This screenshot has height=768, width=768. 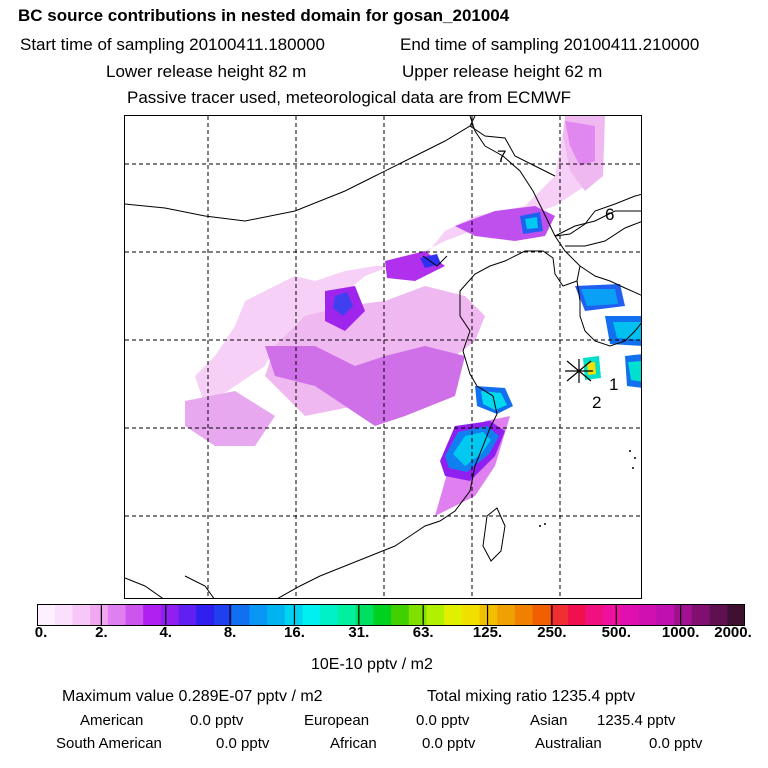 What do you see at coordinates (579, 371) in the screenshot?
I see `receptor-marker` at bounding box center [579, 371].